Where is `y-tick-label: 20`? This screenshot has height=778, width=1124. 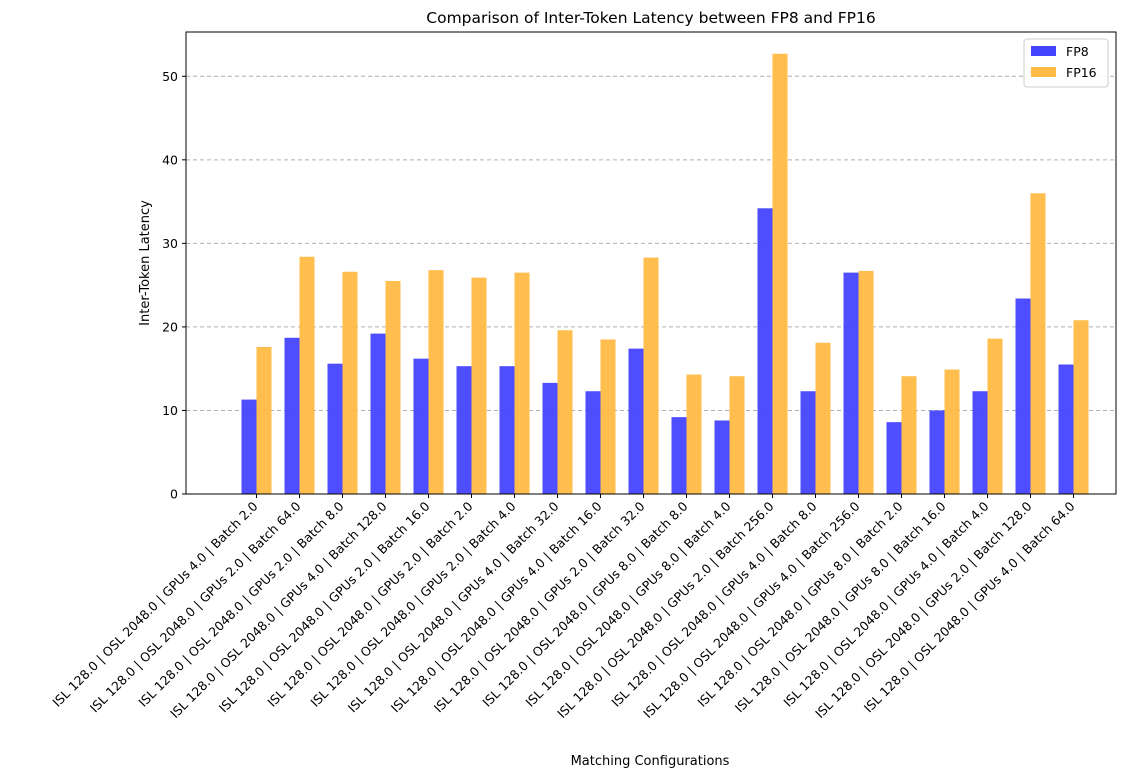
y-tick-label: 20 is located at coordinates (170, 326).